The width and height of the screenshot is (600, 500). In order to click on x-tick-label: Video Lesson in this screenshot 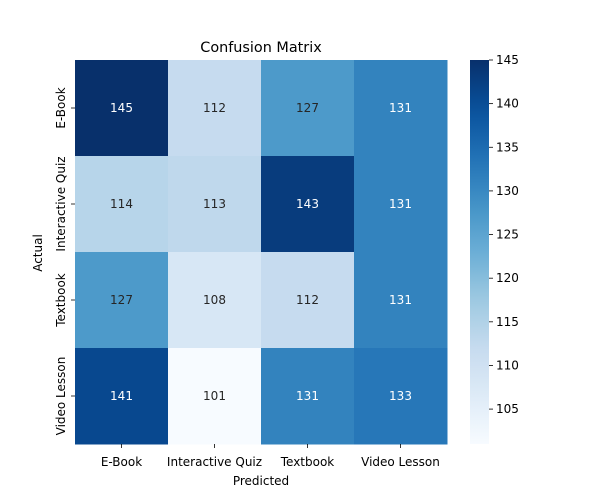, I will do `click(400, 462)`.